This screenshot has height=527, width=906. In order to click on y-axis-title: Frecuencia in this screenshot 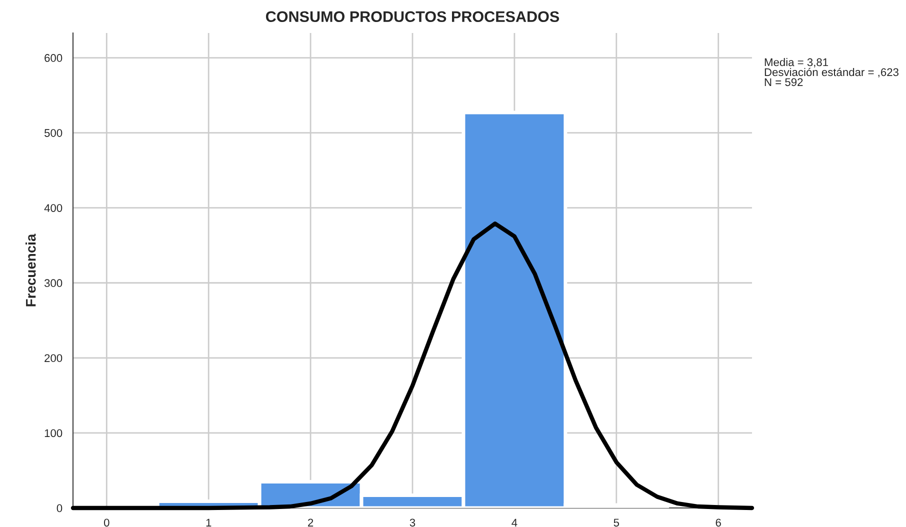, I will do `click(31, 270)`.